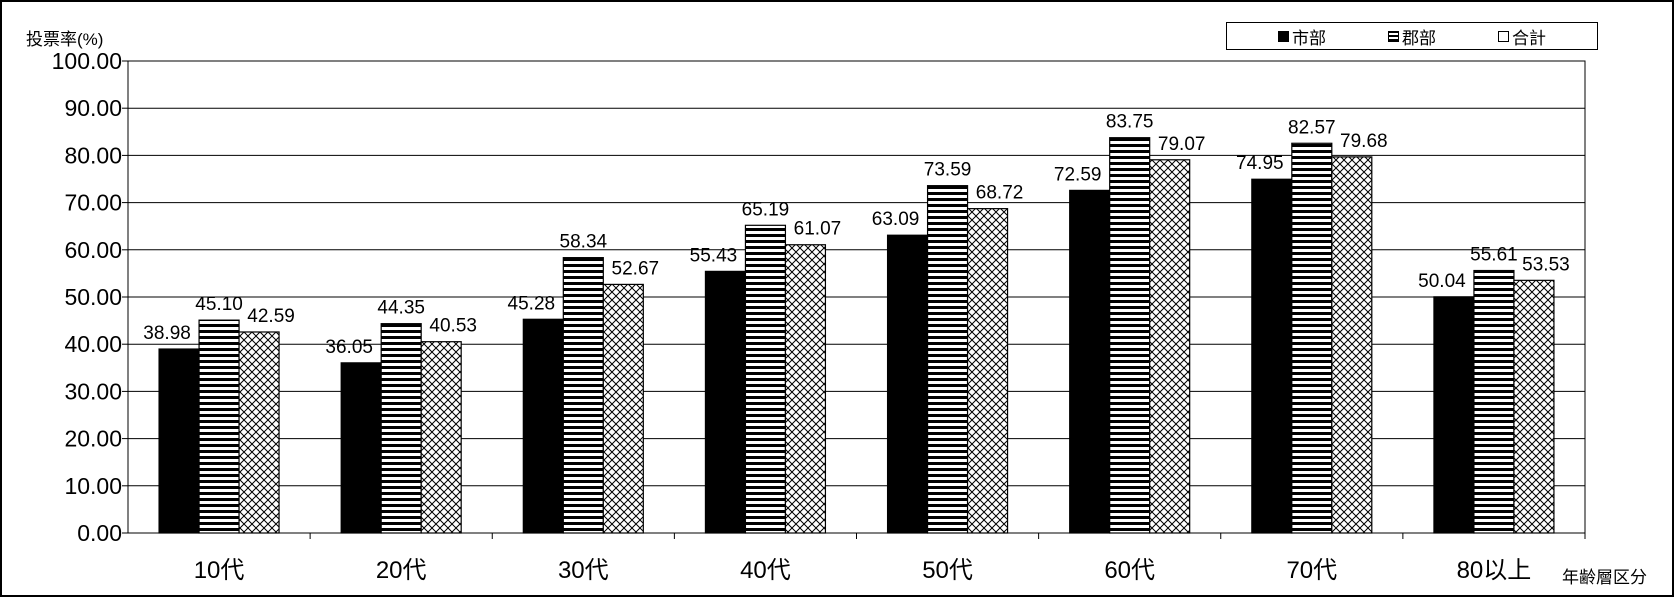 Image resolution: width=1674 pixels, height=597 pixels. I want to click on x-tick-label: 50代, so click(947, 570).